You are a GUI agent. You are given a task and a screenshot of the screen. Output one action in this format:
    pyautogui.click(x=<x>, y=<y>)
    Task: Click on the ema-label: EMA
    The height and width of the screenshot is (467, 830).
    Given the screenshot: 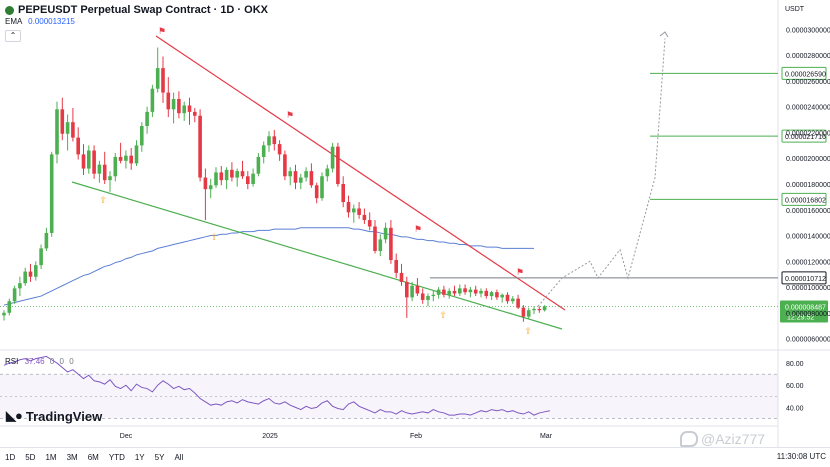 What is the action you would take?
    pyautogui.click(x=13, y=21)
    